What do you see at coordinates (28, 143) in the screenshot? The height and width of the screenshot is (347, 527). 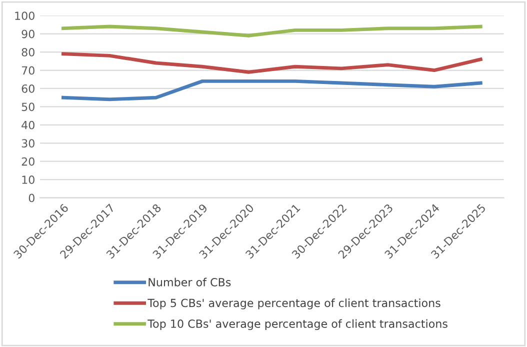 I see `y-tick-label: 30` at bounding box center [28, 143].